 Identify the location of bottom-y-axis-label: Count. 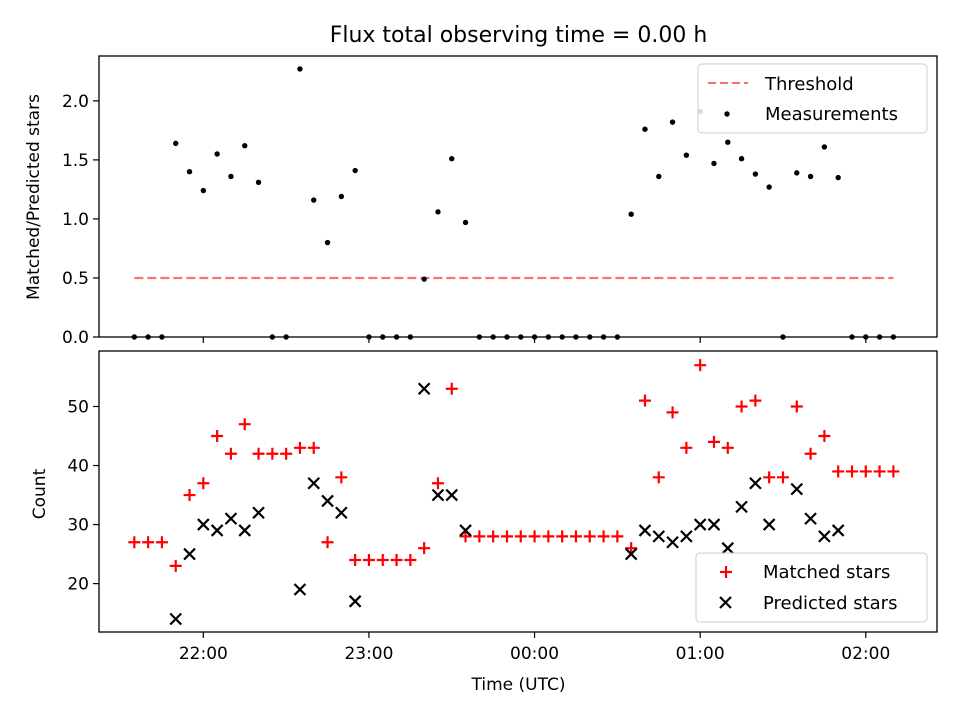
(40, 493).